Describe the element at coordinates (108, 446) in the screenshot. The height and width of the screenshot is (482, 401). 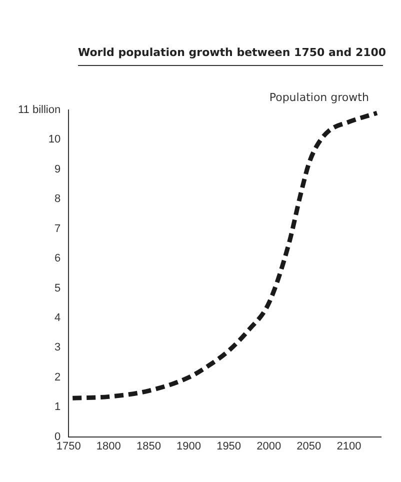
I see `x-tick-label: 1800` at that location.